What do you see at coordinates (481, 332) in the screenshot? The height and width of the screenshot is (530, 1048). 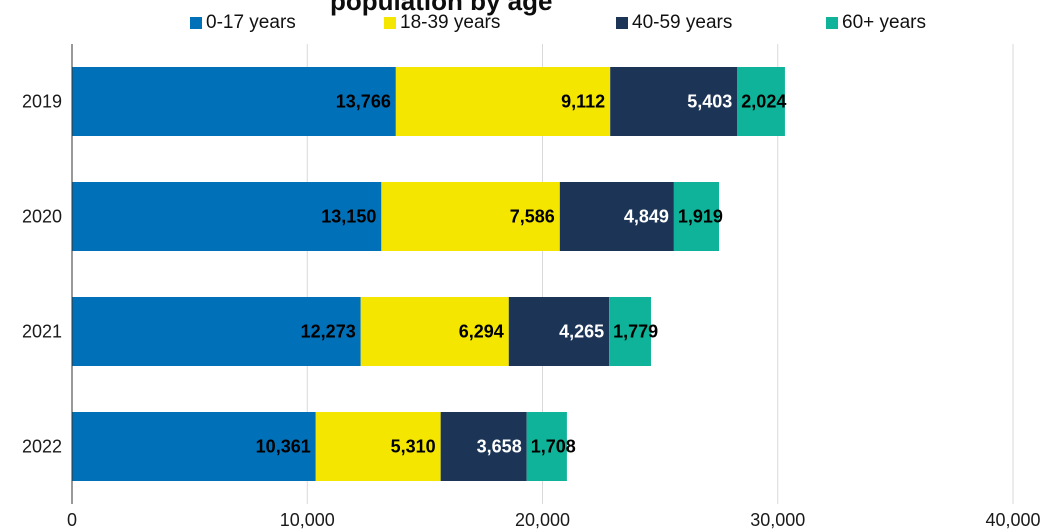 I see `data-label: 6,294` at bounding box center [481, 332].